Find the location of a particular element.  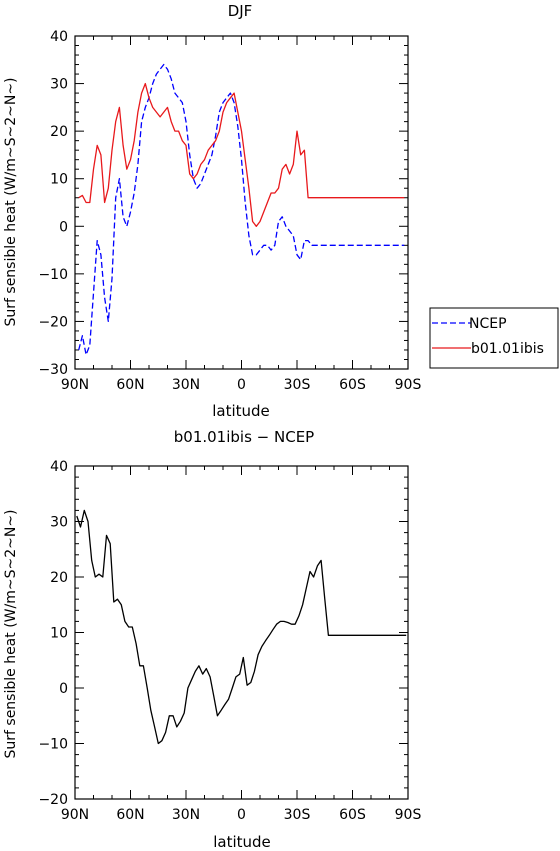

top-y-tick-label: 0 is located at coordinates (63, 227).